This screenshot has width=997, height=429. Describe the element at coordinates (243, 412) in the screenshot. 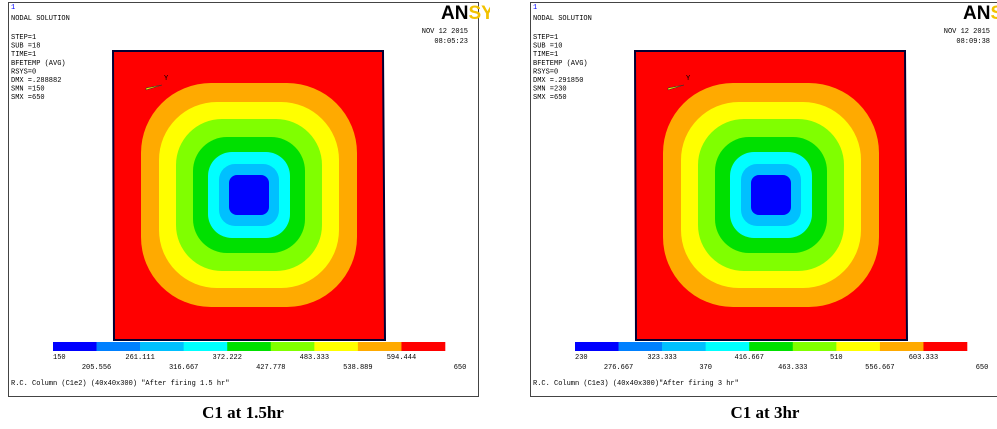

I see `caption: C1 at 1.5hr` at that location.